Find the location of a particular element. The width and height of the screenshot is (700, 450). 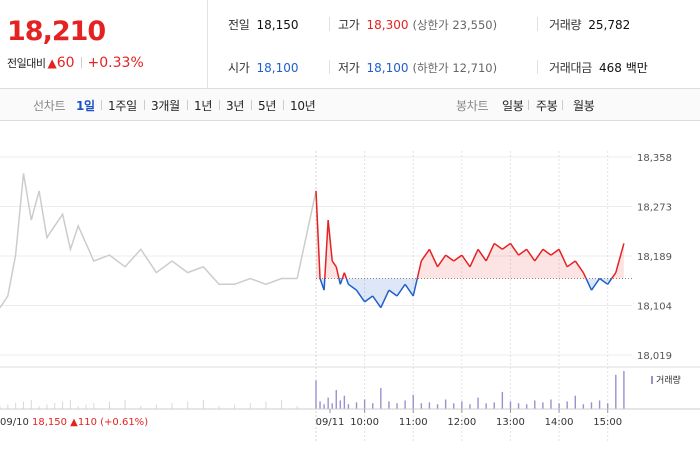

y-tick-label: 18,104 is located at coordinates (654, 307).